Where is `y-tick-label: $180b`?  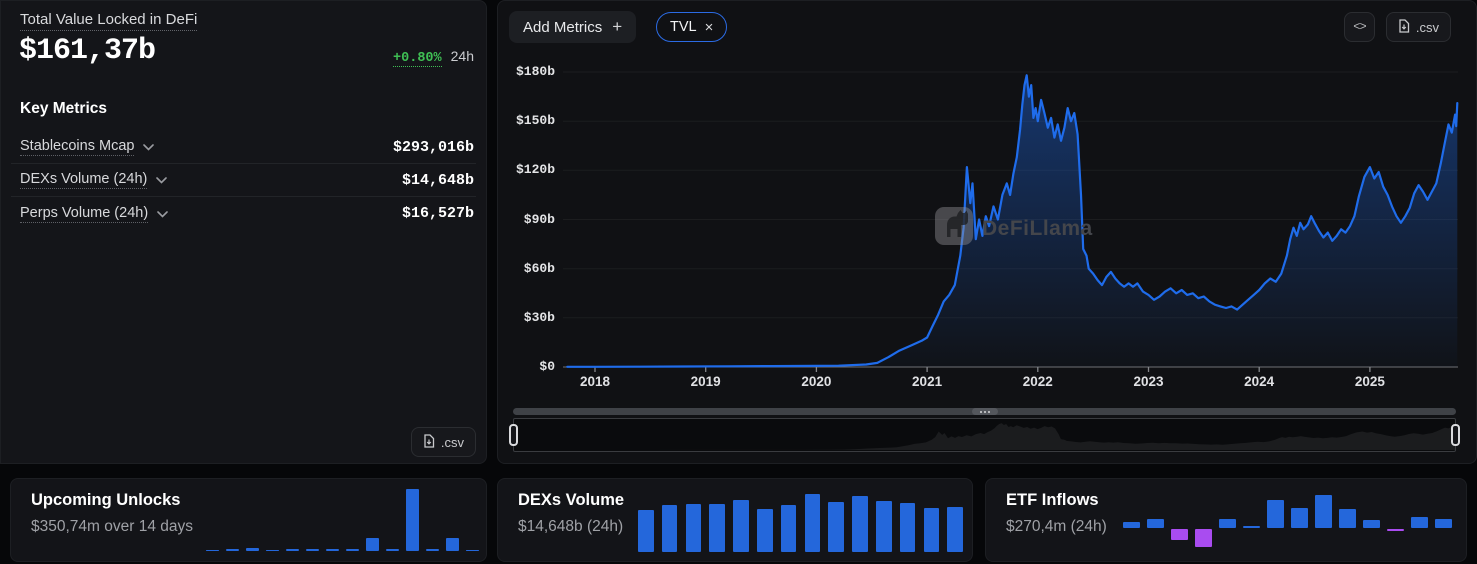 y-tick-label: $180b is located at coordinates (535, 71).